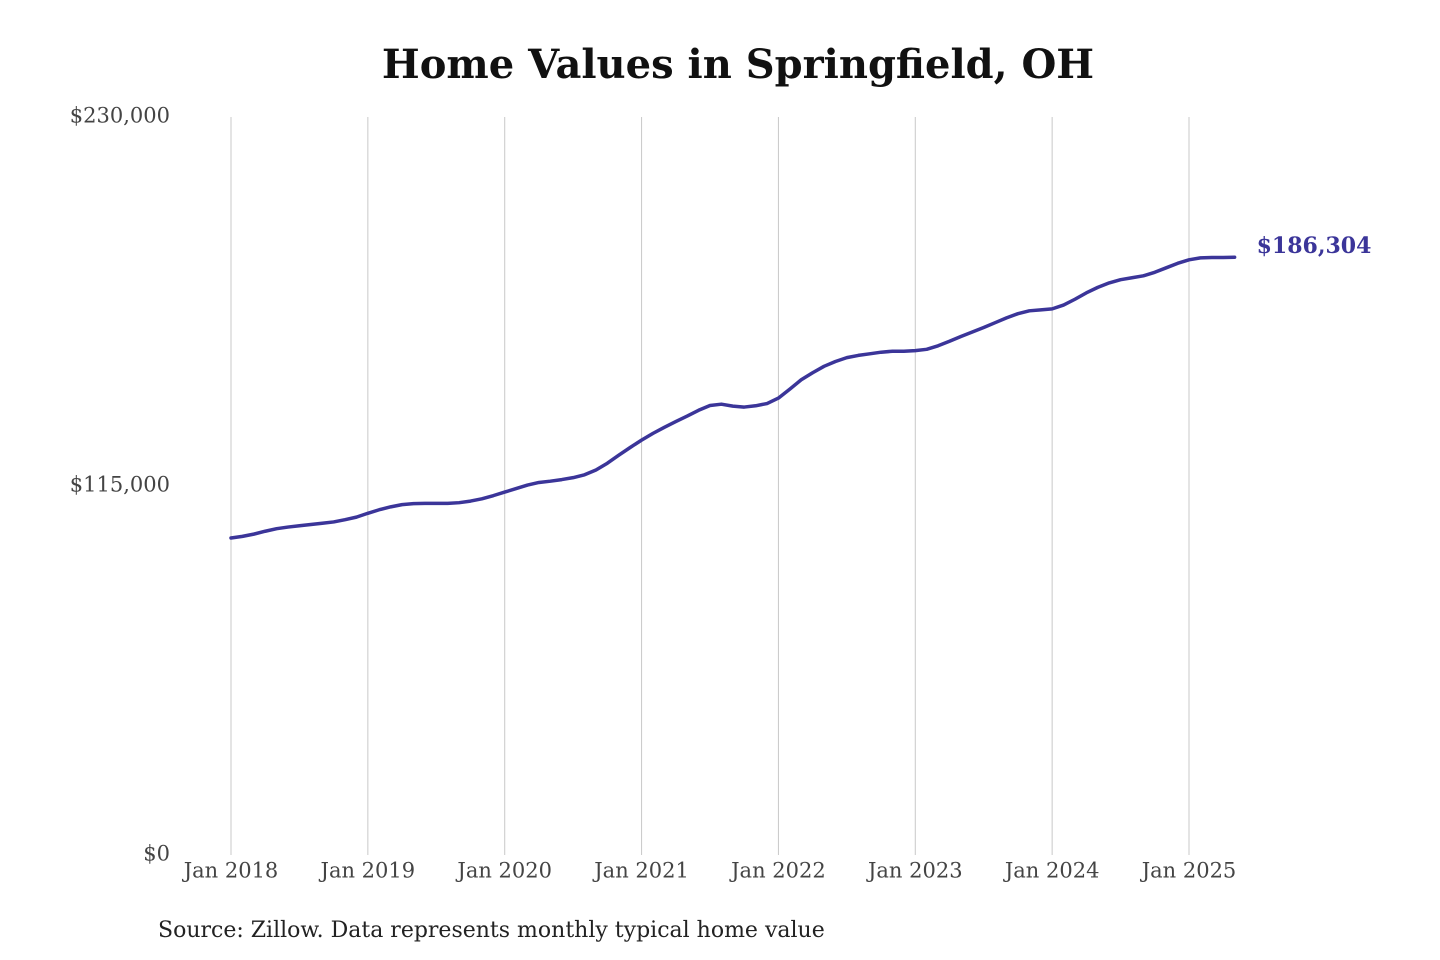 The image size is (1440, 960). I want to click on y-tick-label: $0, so click(156, 854).